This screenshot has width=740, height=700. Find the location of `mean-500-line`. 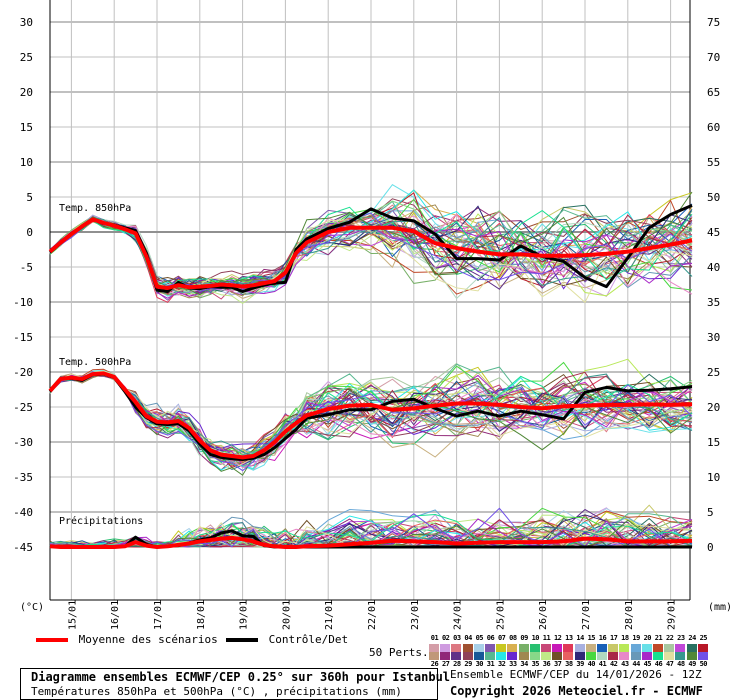

mean-500-line is located at coordinates (370, 415).